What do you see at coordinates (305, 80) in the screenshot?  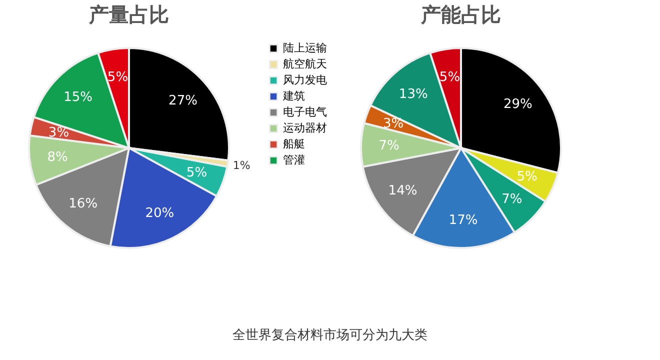 I see `legend-label: 风力发电` at bounding box center [305, 80].